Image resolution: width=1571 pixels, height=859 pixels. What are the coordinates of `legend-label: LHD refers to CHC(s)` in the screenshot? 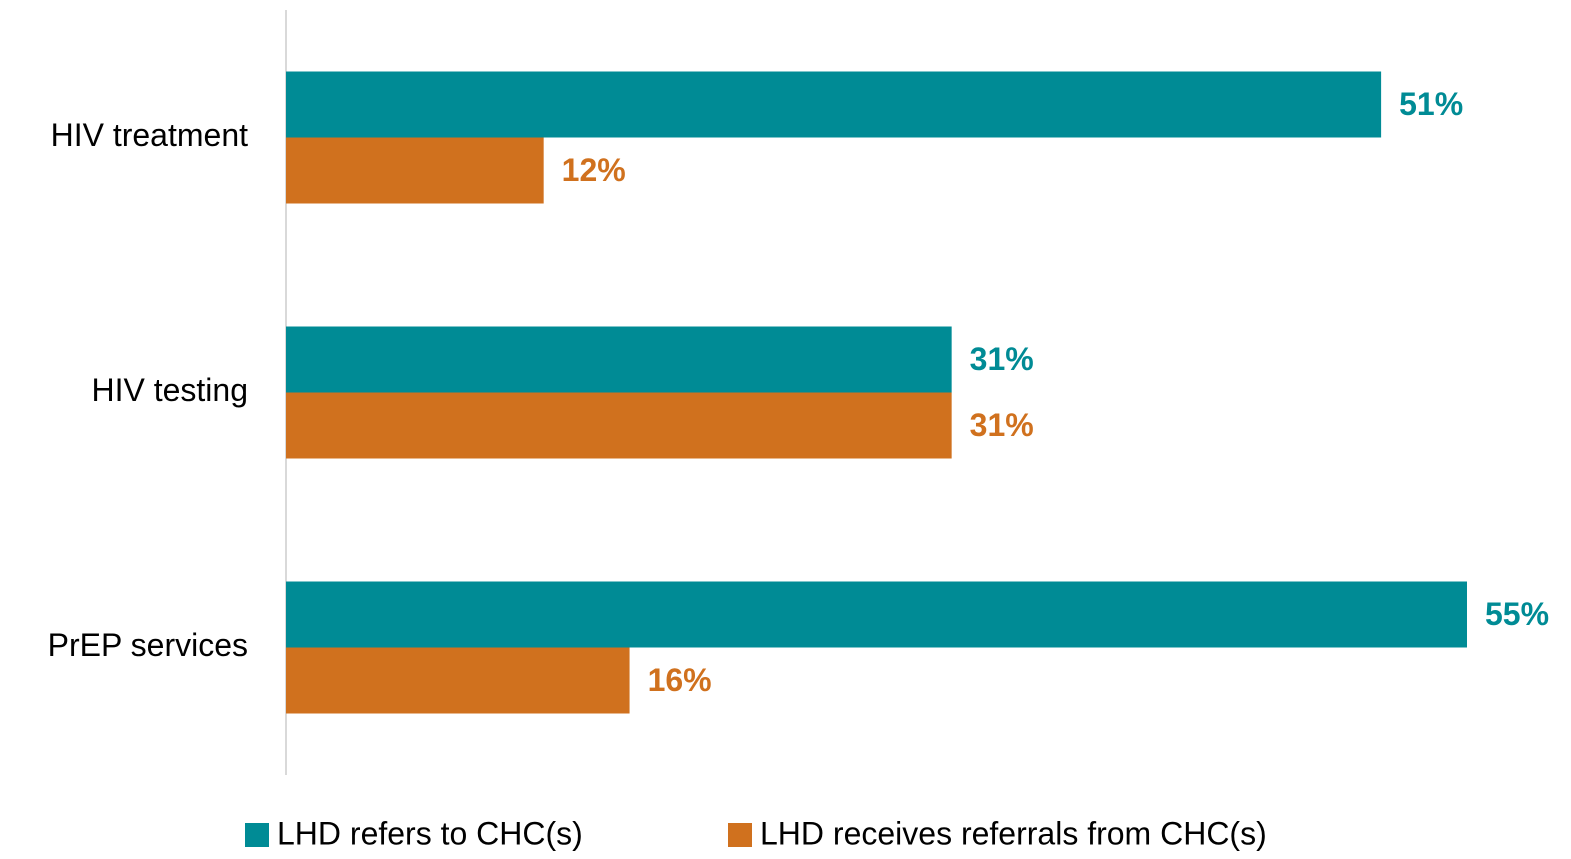 It's located at (430, 833).